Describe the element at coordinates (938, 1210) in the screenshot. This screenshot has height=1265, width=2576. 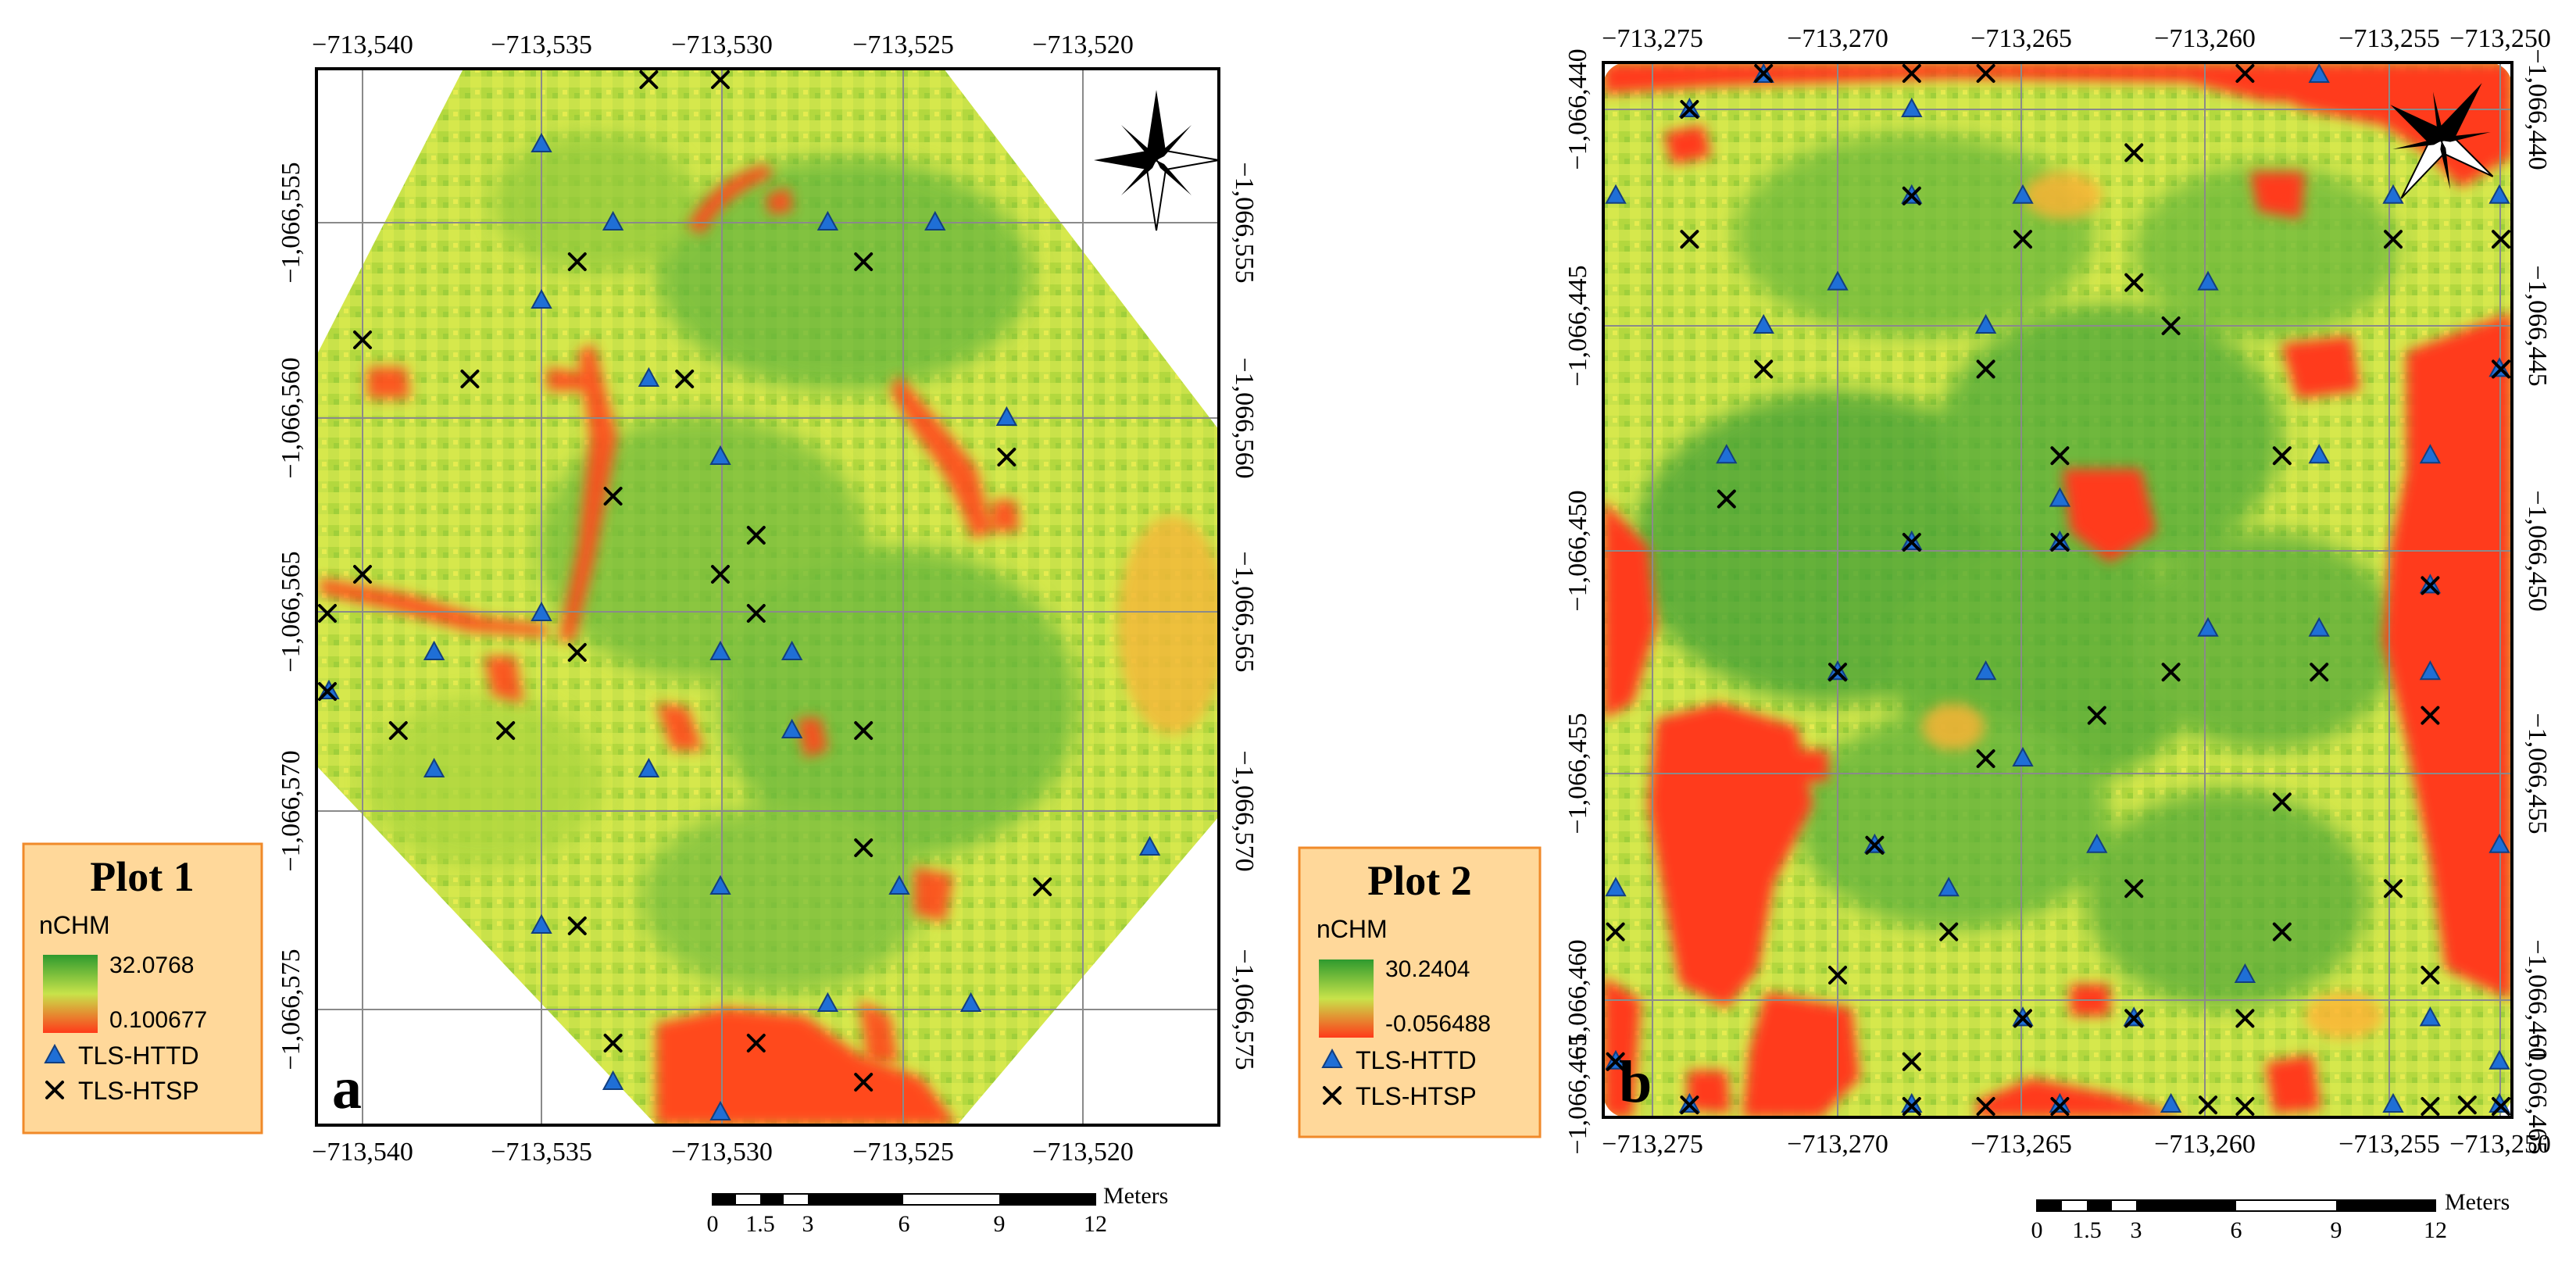
I see `scale-bar-plot1: 0 1.5 3 6 9 12 Meters` at that location.